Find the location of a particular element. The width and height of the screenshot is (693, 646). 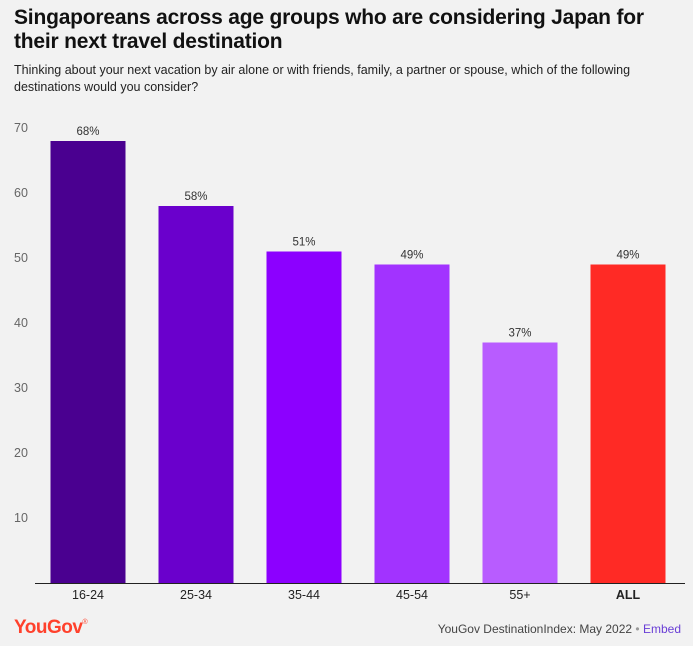

bar-value-label: 68% is located at coordinates (87, 132).